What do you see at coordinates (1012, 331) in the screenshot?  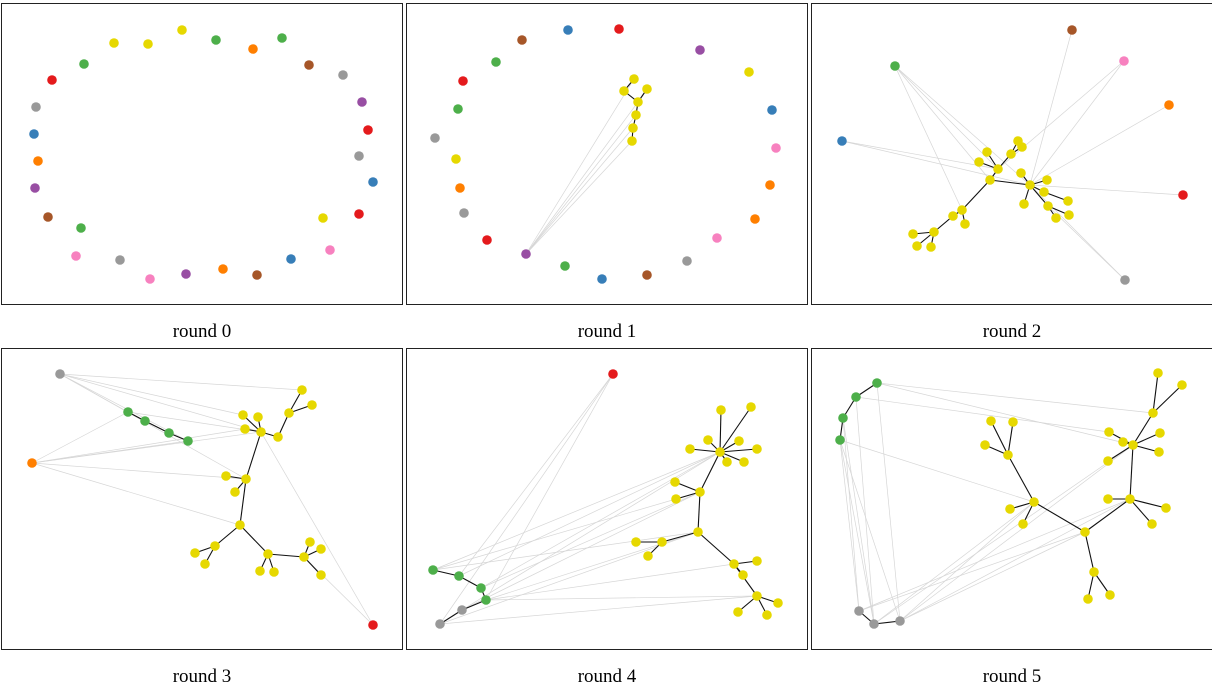 I see `caption-round-2: round 2` at bounding box center [1012, 331].